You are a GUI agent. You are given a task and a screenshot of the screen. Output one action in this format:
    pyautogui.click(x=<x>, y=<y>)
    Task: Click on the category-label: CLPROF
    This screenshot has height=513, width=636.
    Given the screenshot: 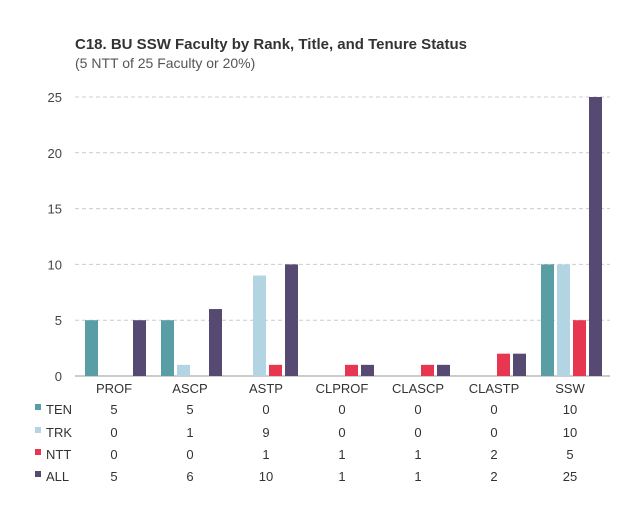 What is the action you would take?
    pyautogui.click(x=342, y=388)
    